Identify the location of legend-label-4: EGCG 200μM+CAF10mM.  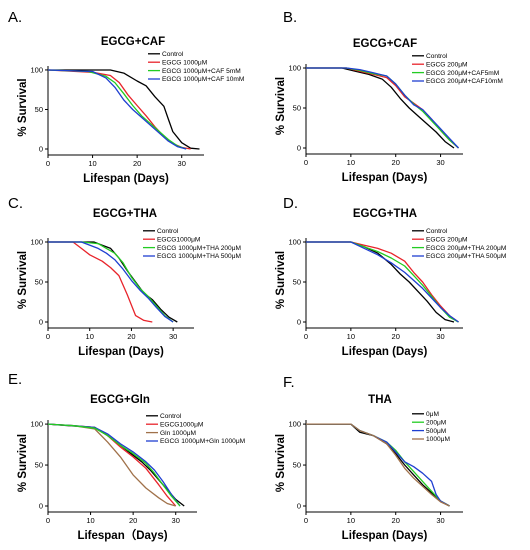
(464, 81).